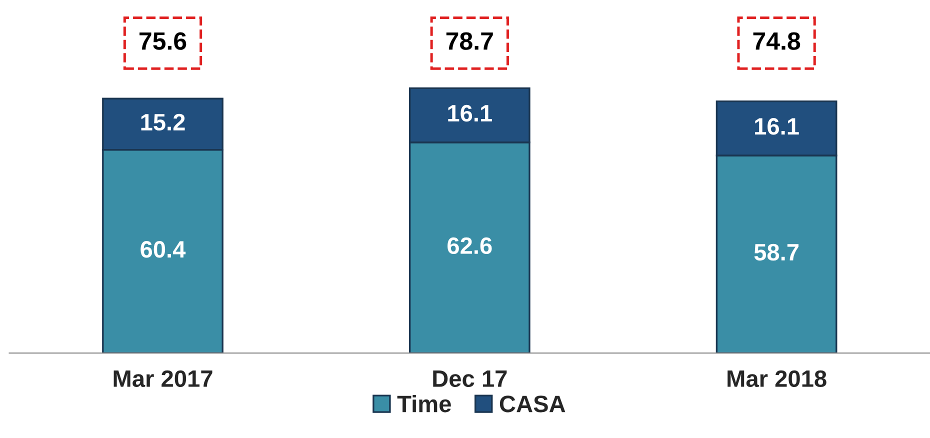  What do you see at coordinates (533, 404) in the screenshot?
I see `legend-label: CASA` at bounding box center [533, 404].